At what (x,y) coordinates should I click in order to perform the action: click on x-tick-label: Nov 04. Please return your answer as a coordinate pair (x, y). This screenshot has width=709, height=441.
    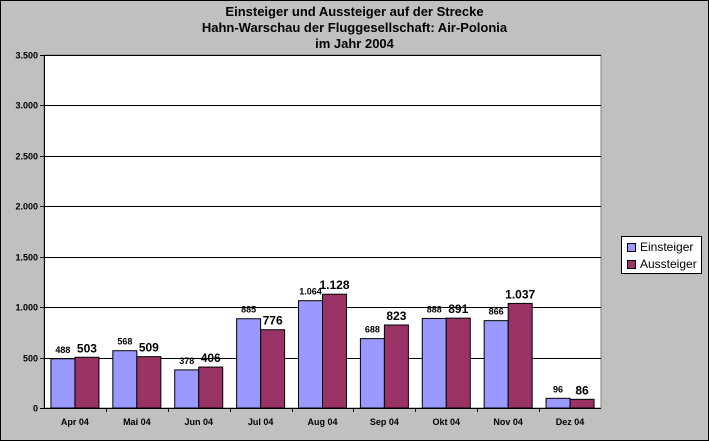
    Looking at the image, I should click on (508, 422).